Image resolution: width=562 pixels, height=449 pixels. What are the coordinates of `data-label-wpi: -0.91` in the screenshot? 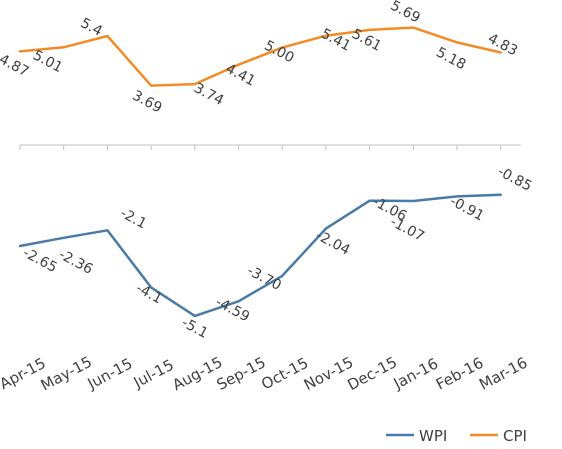 It's located at (467, 208).